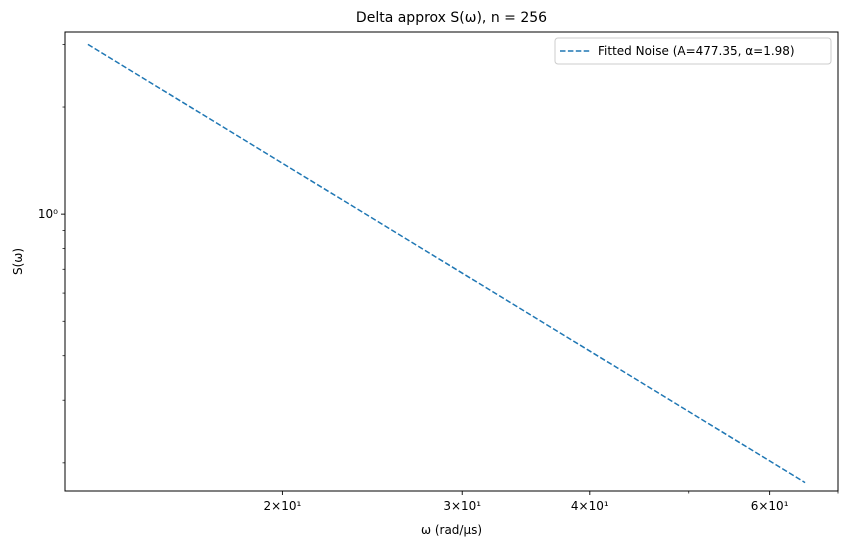 This screenshot has width=849, height=547. Describe the element at coordinates (770, 506) in the screenshot. I see `x-tick-label: 6×10¹` at that location.